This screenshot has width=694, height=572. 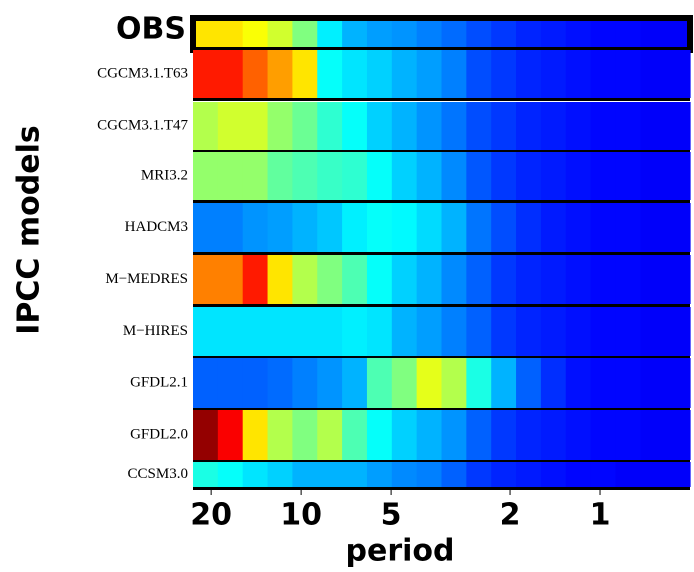 I want to click on row-label: HADCM3, so click(x=156, y=227).